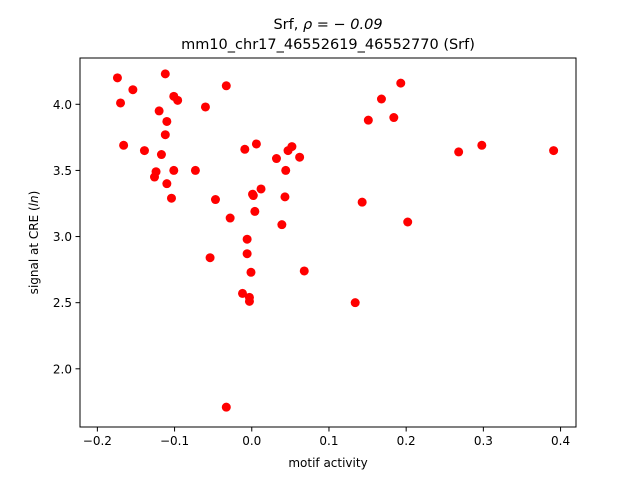  I want to click on y-tick-label: 3.5, so click(62, 171).